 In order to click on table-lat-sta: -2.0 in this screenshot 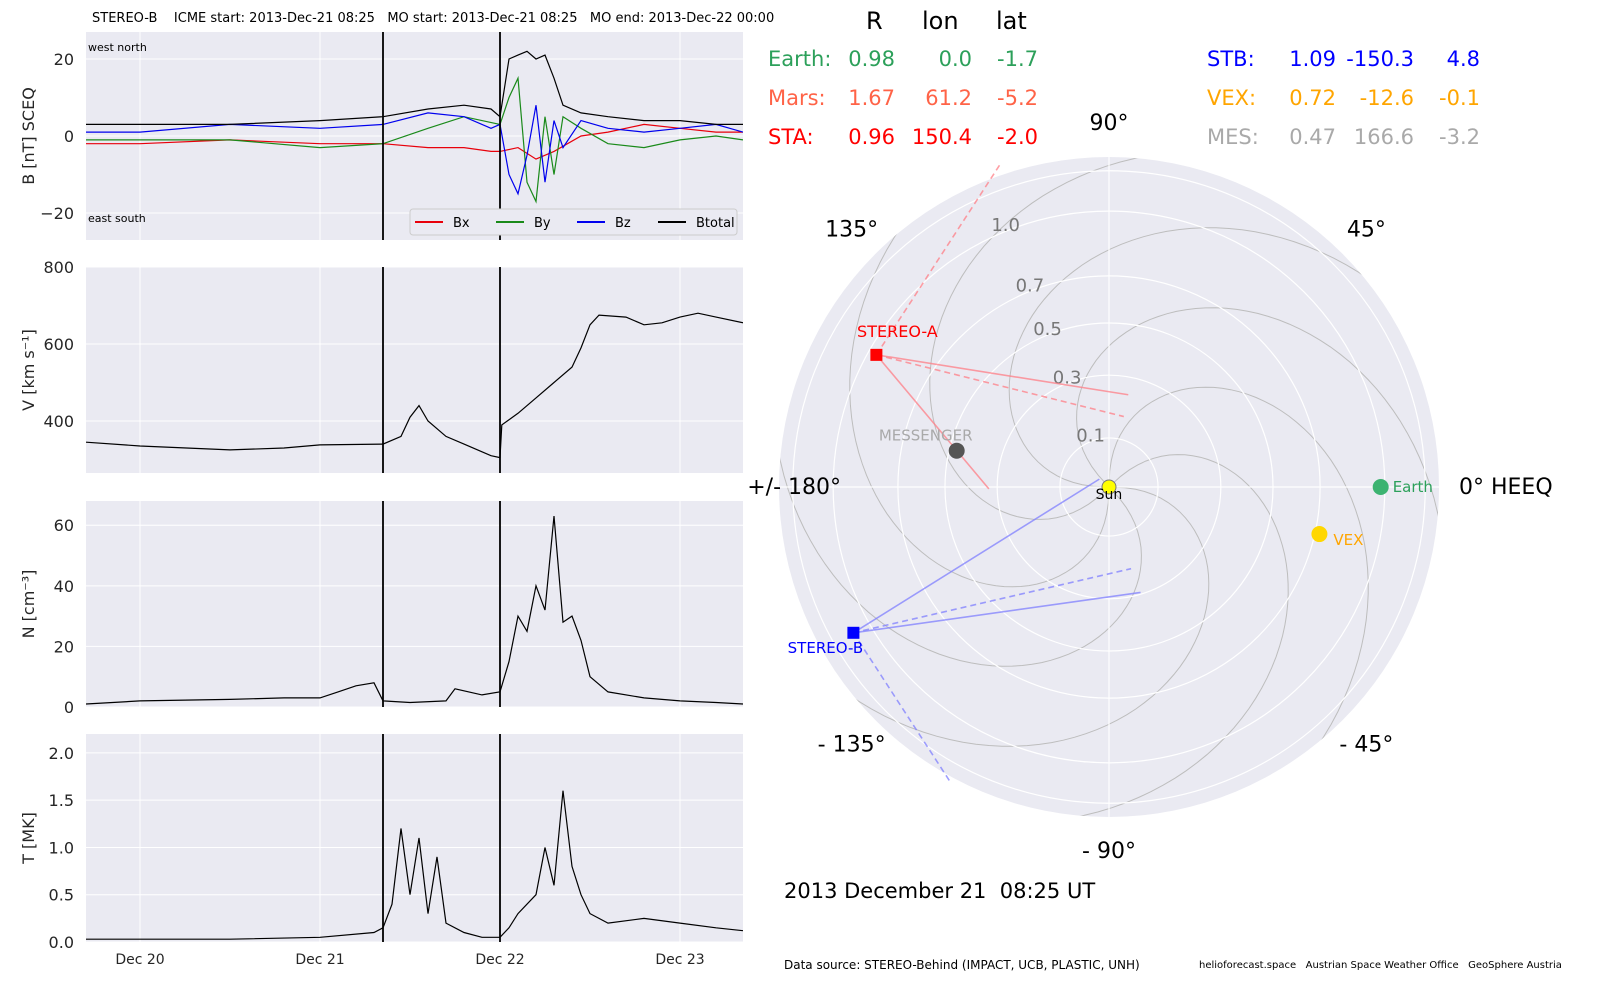, I will do `click(1017, 137)`.